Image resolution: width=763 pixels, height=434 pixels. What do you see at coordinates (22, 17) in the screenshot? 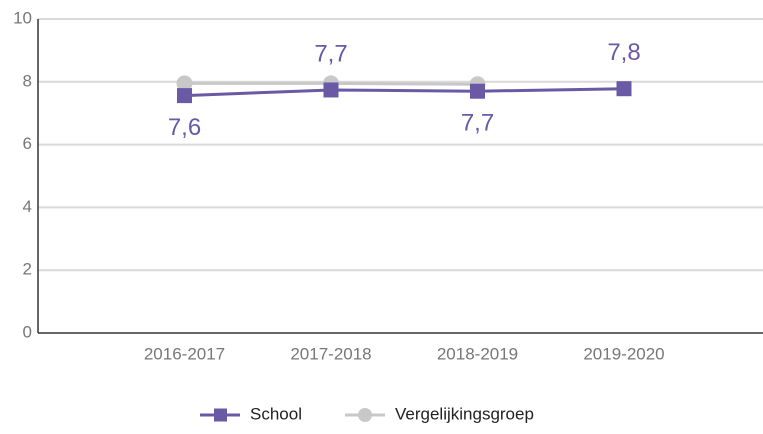
I see `y-tick-label: 10` at bounding box center [22, 17].